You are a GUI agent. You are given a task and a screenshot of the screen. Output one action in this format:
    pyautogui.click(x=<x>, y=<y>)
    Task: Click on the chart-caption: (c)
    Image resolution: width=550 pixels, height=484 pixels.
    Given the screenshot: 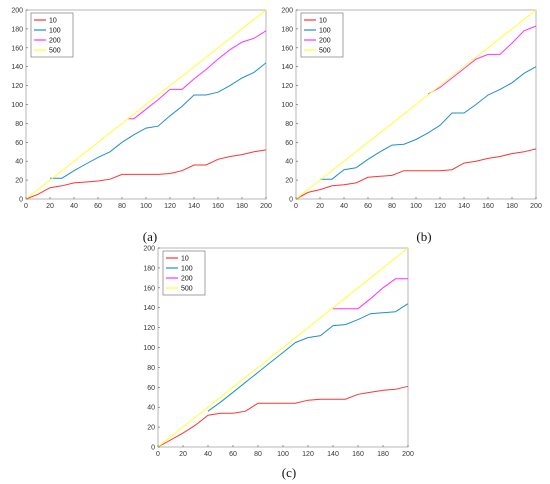 What is the action you would take?
    pyautogui.click(x=289, y=472)
    